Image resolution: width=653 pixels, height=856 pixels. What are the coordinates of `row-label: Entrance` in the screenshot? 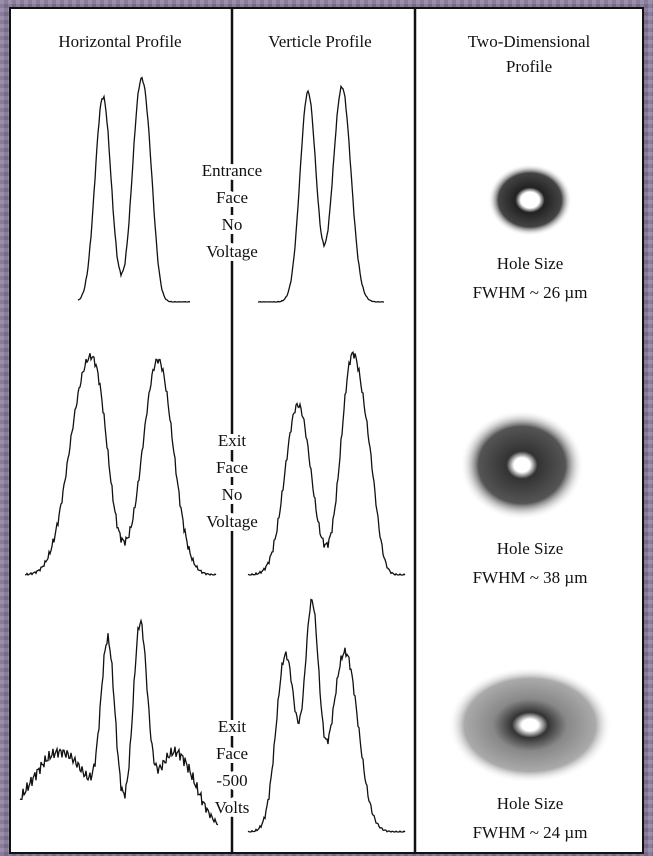 It's located at (232, 170).